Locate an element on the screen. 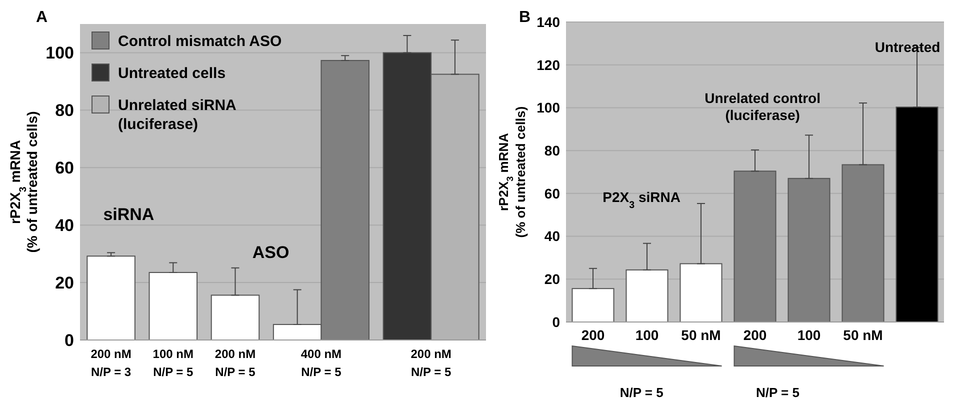 Image resolution: width=958 pixels, height=405 pixels. x-tick-label: 200 nM N/P = 3 is located at coordinates (111, 363).